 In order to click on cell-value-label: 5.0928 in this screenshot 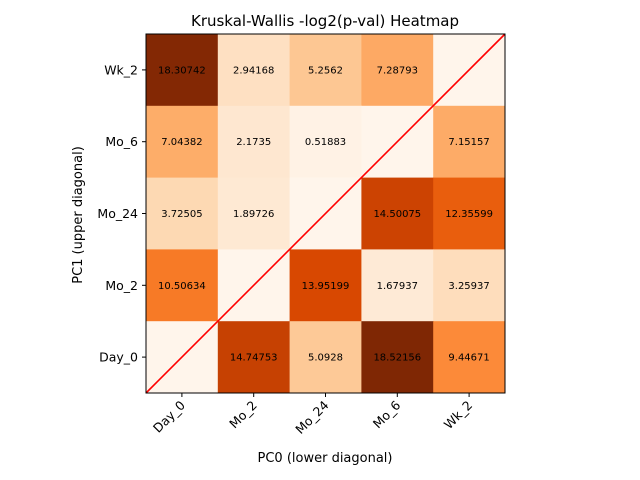, I will do `click(325, 358)`.